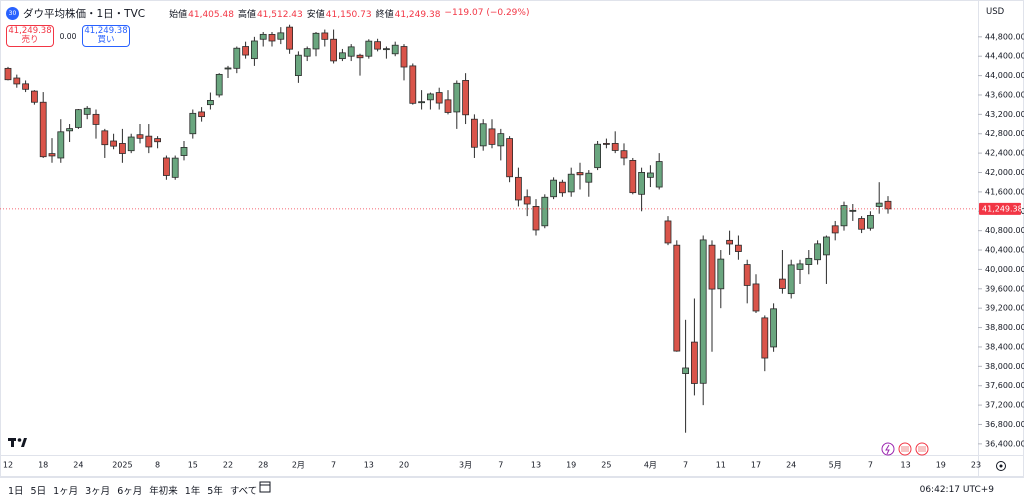 This screenshot has height=501, width=1024. I want to click on range-button: 年初来, so click(163, 491).